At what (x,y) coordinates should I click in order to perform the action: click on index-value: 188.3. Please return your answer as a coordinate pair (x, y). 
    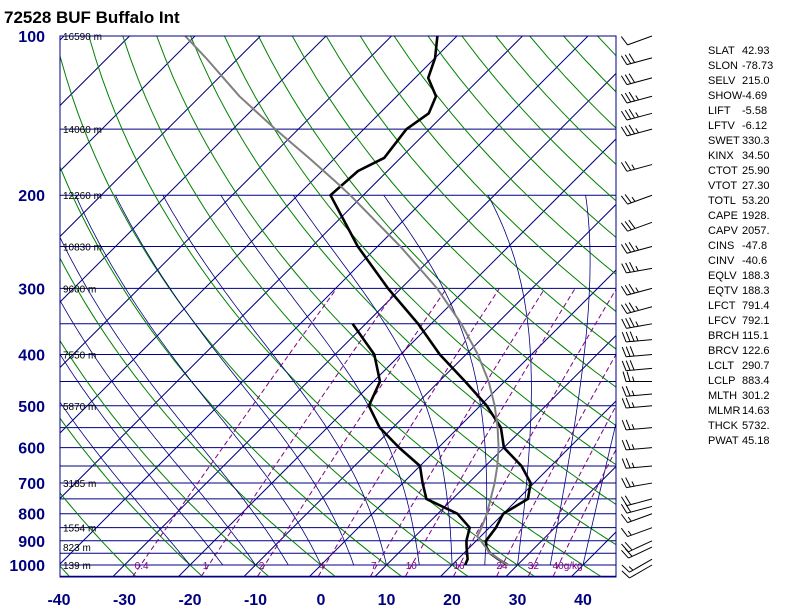
    Looking at the image, I should click on (756, 291).